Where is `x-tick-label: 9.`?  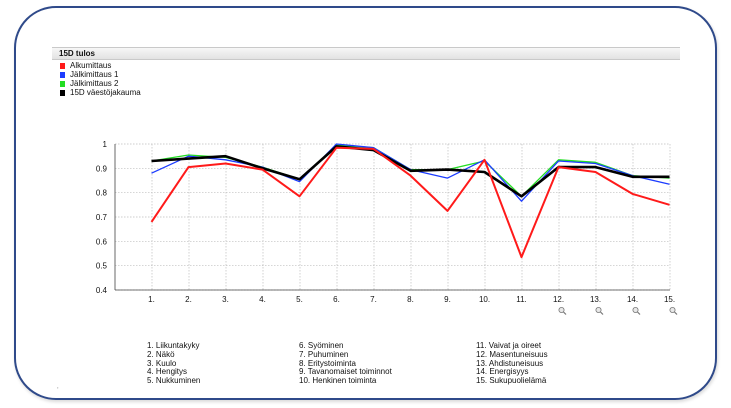 x-tick-label: 9. is located at coordinates (447, 299).